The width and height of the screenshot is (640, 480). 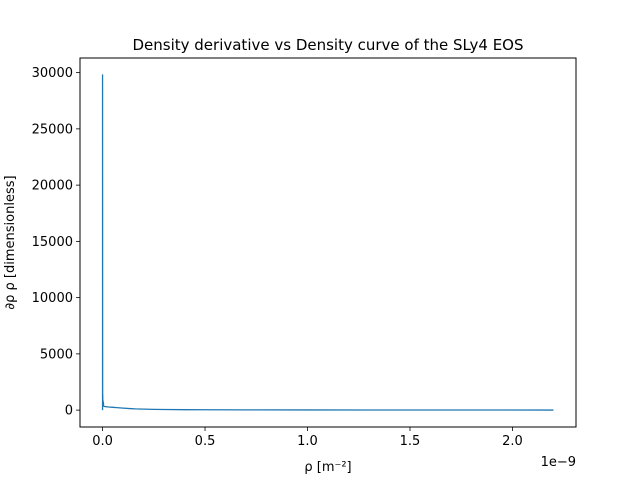 I want to click on y-axis: 0 5000 10000 15000 20000 25000 30000, so click(x=56, y=242).